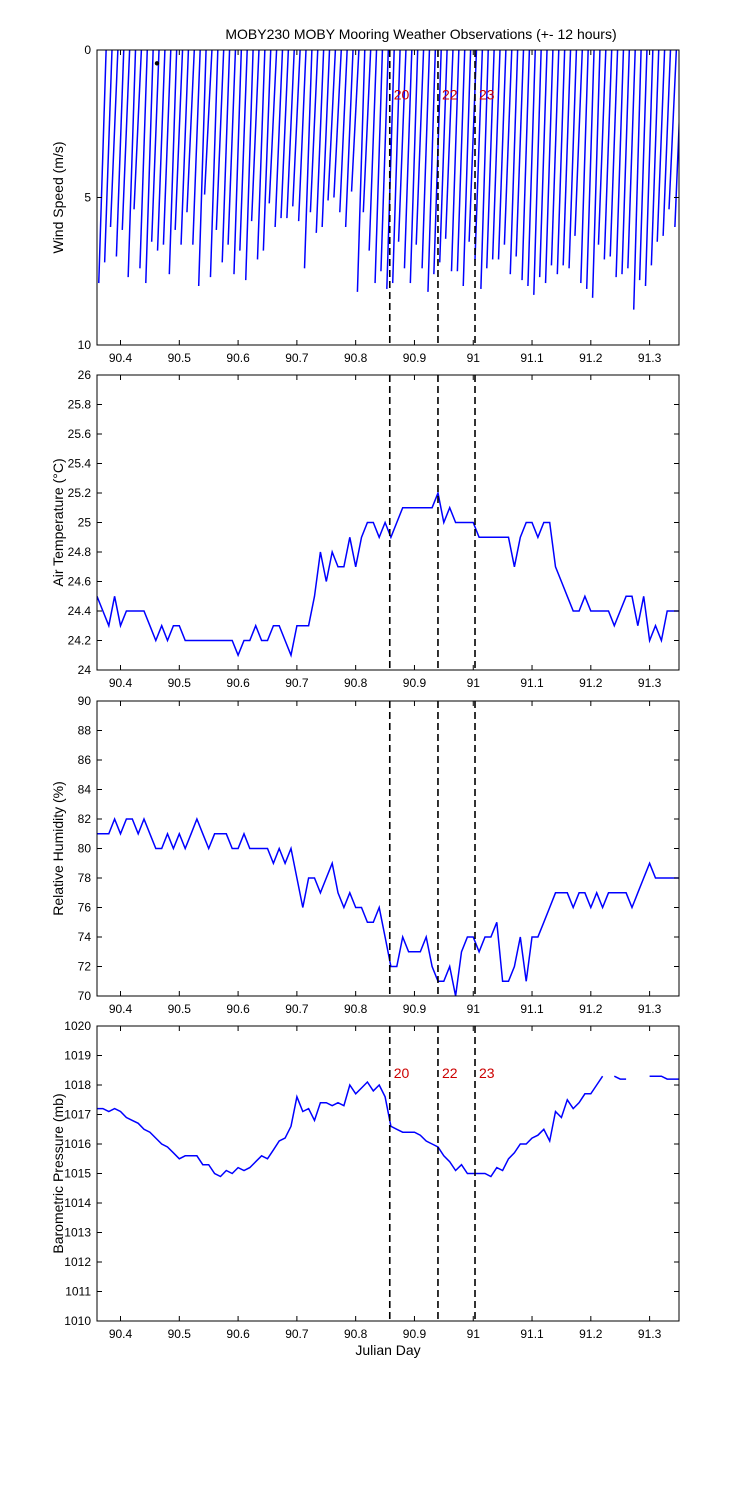 This screenshot has height=1500, width=750. What do you see at coordinates (474, 1009) in the screenshot?
I see `x-tick-label: 91` at bounding box center [474, 1009].